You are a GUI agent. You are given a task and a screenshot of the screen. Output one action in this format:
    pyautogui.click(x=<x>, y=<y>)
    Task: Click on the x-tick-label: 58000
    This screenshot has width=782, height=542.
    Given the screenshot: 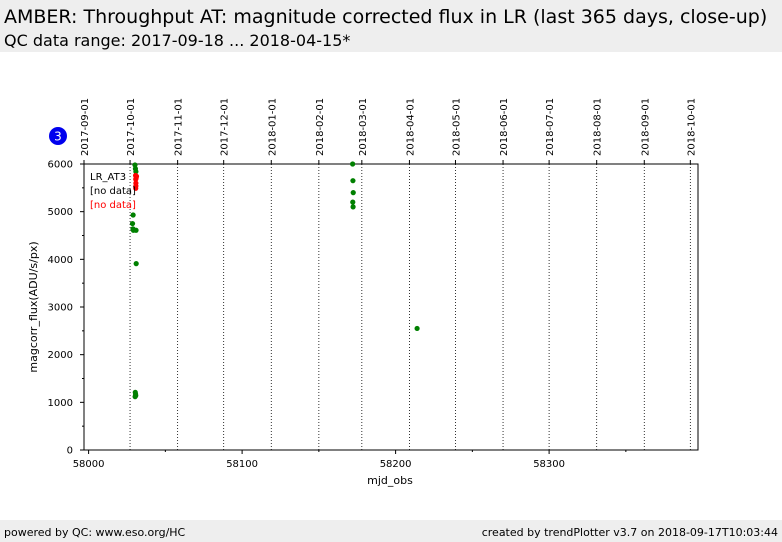 What is the action you would take?
    pyautogui.click(x=89, y=464)
    